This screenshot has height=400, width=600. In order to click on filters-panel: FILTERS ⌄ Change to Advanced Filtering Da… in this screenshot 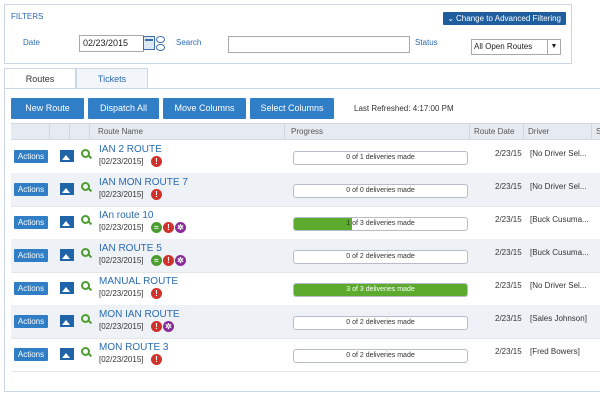, I will do `click(288, 34)`.